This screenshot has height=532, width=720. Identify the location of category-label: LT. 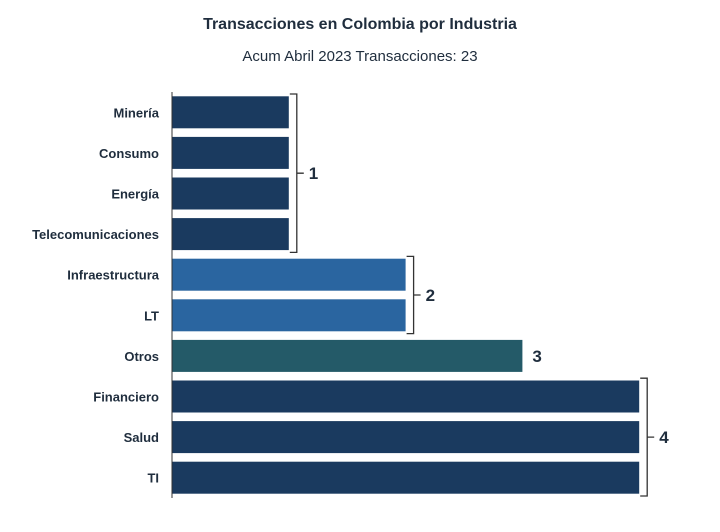
(151, 315).